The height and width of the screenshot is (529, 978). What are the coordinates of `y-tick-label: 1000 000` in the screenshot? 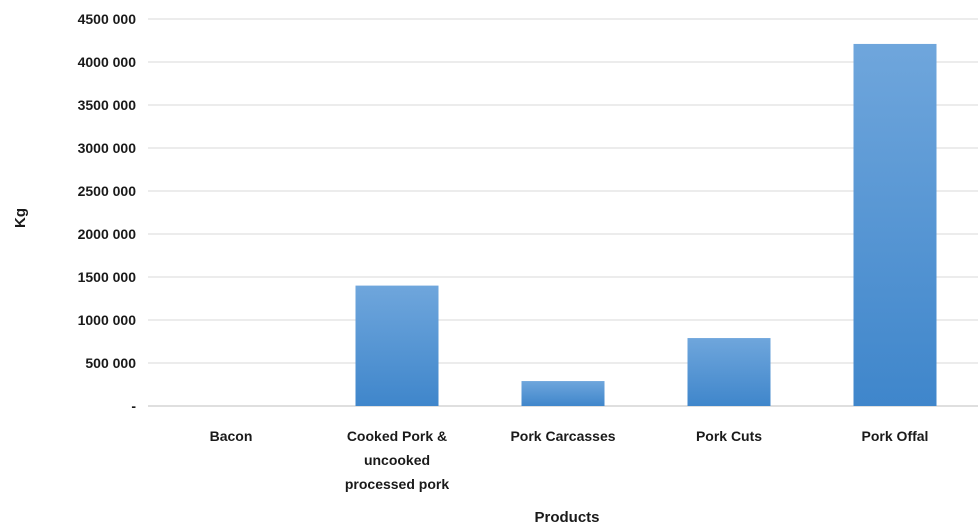 It's located at (107, 320).